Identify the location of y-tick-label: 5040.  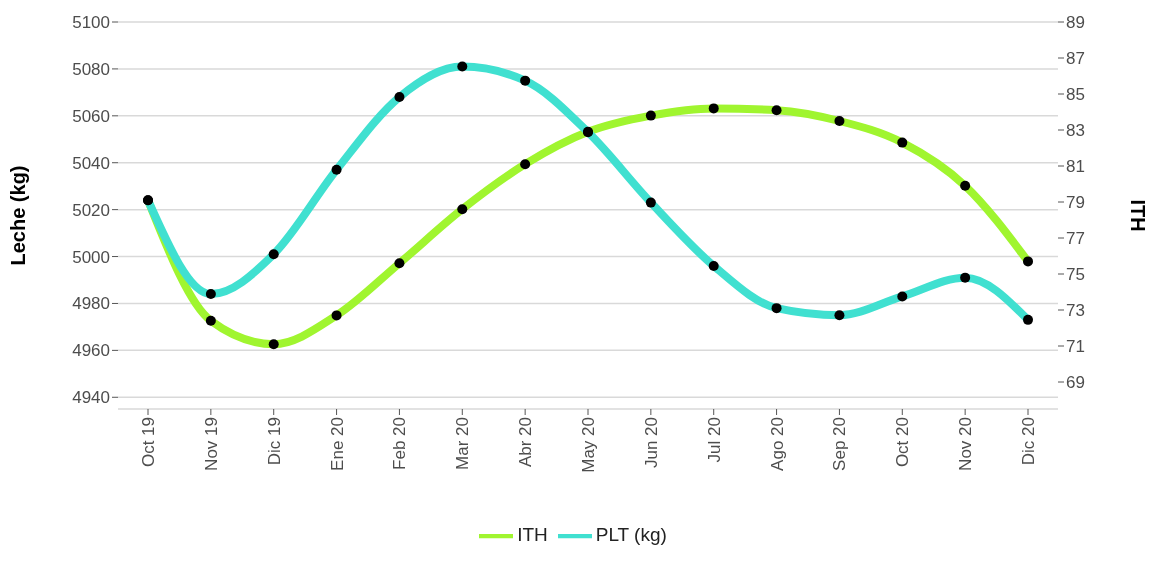
(91, 163).